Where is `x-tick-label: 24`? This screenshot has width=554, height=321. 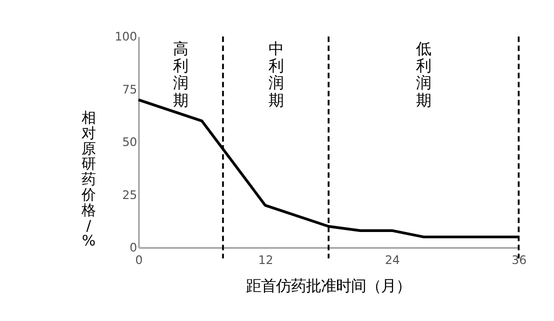 x-tick-label: 24 is located at coordinates (392, 260).